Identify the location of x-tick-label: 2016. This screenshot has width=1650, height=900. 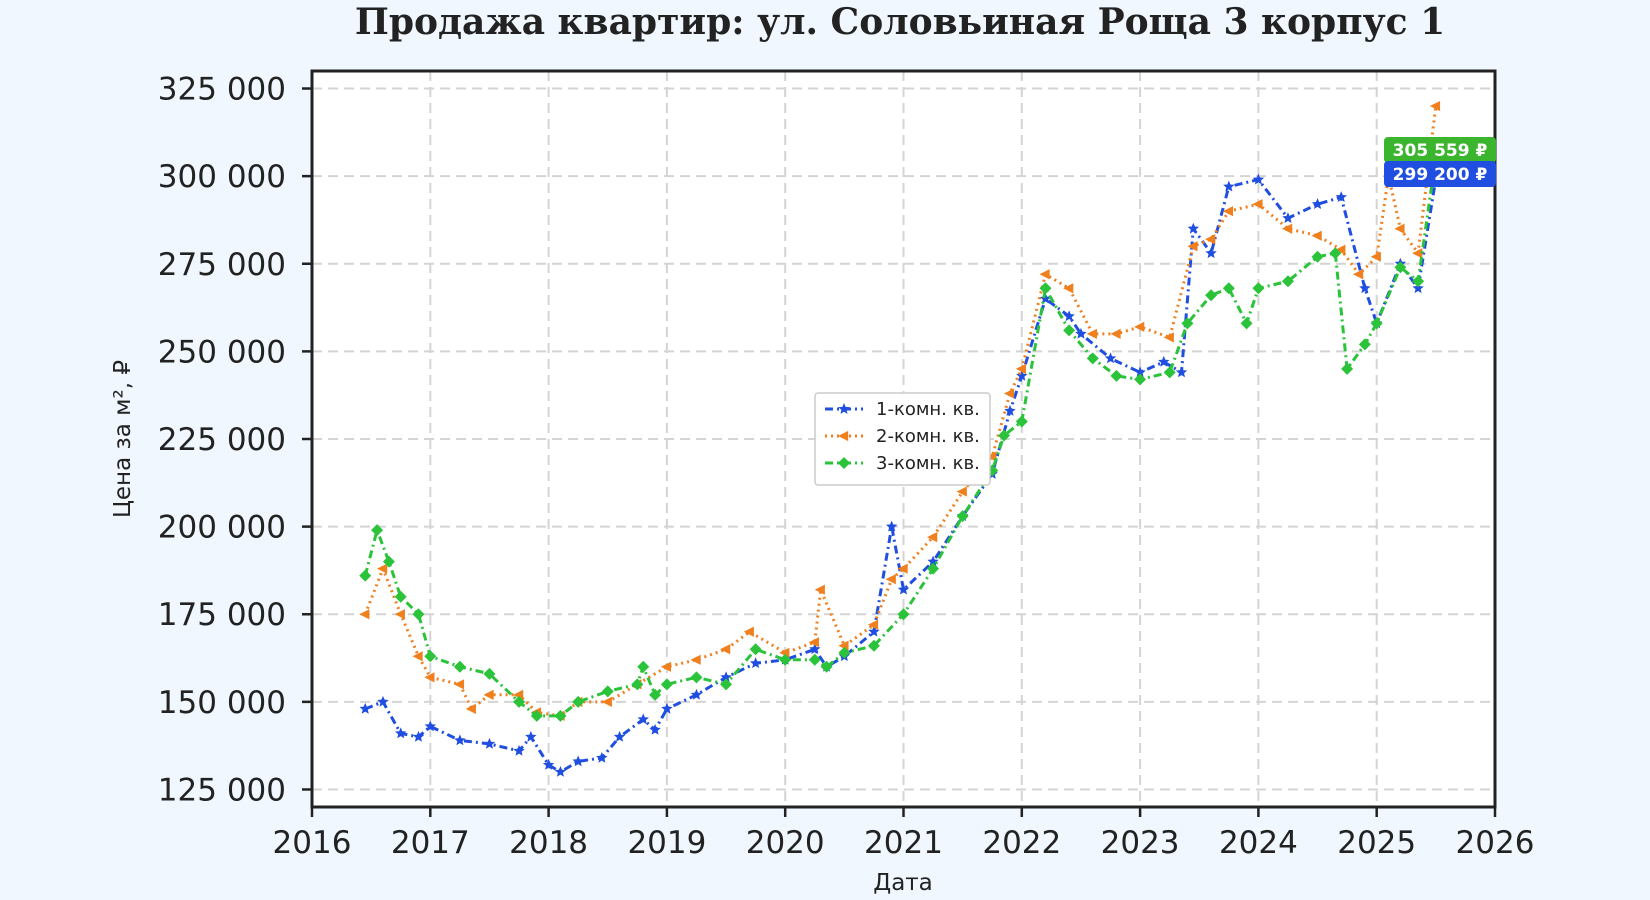
(312, 843).